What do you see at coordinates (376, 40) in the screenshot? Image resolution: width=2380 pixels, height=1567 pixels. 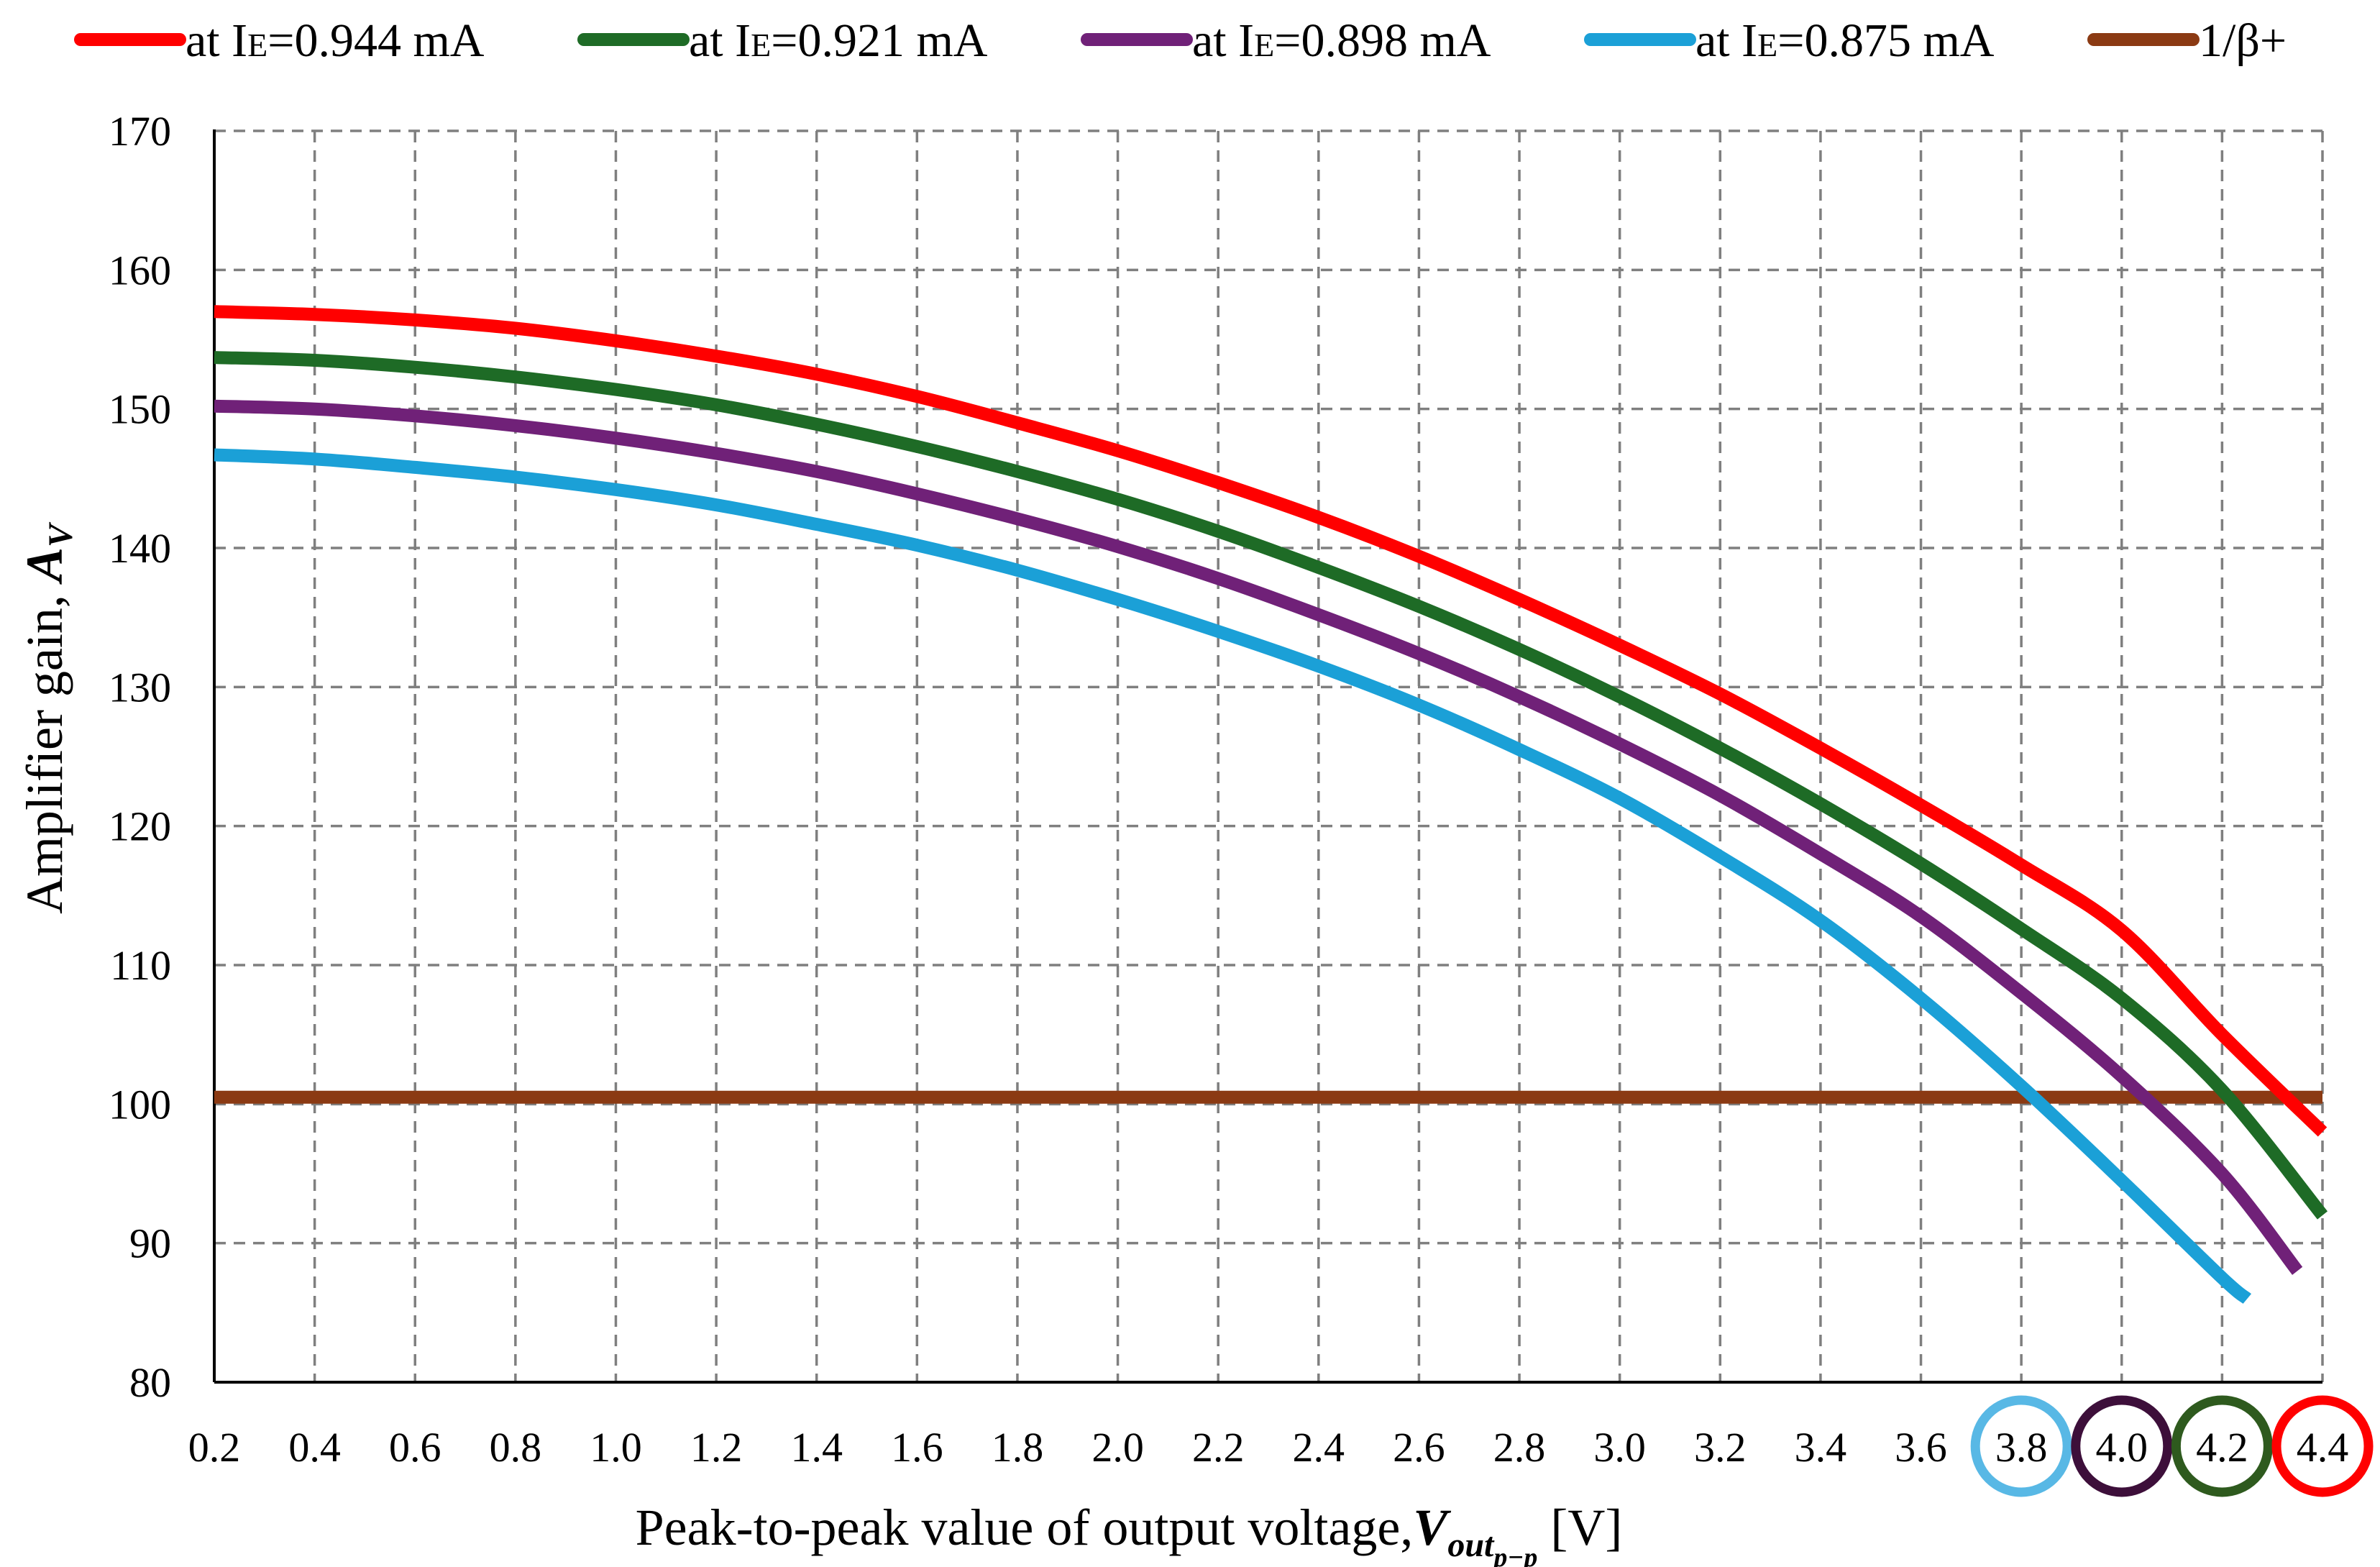 I see `legend-label-suffix: =0.944 mA` at bounding box center [376, 40].